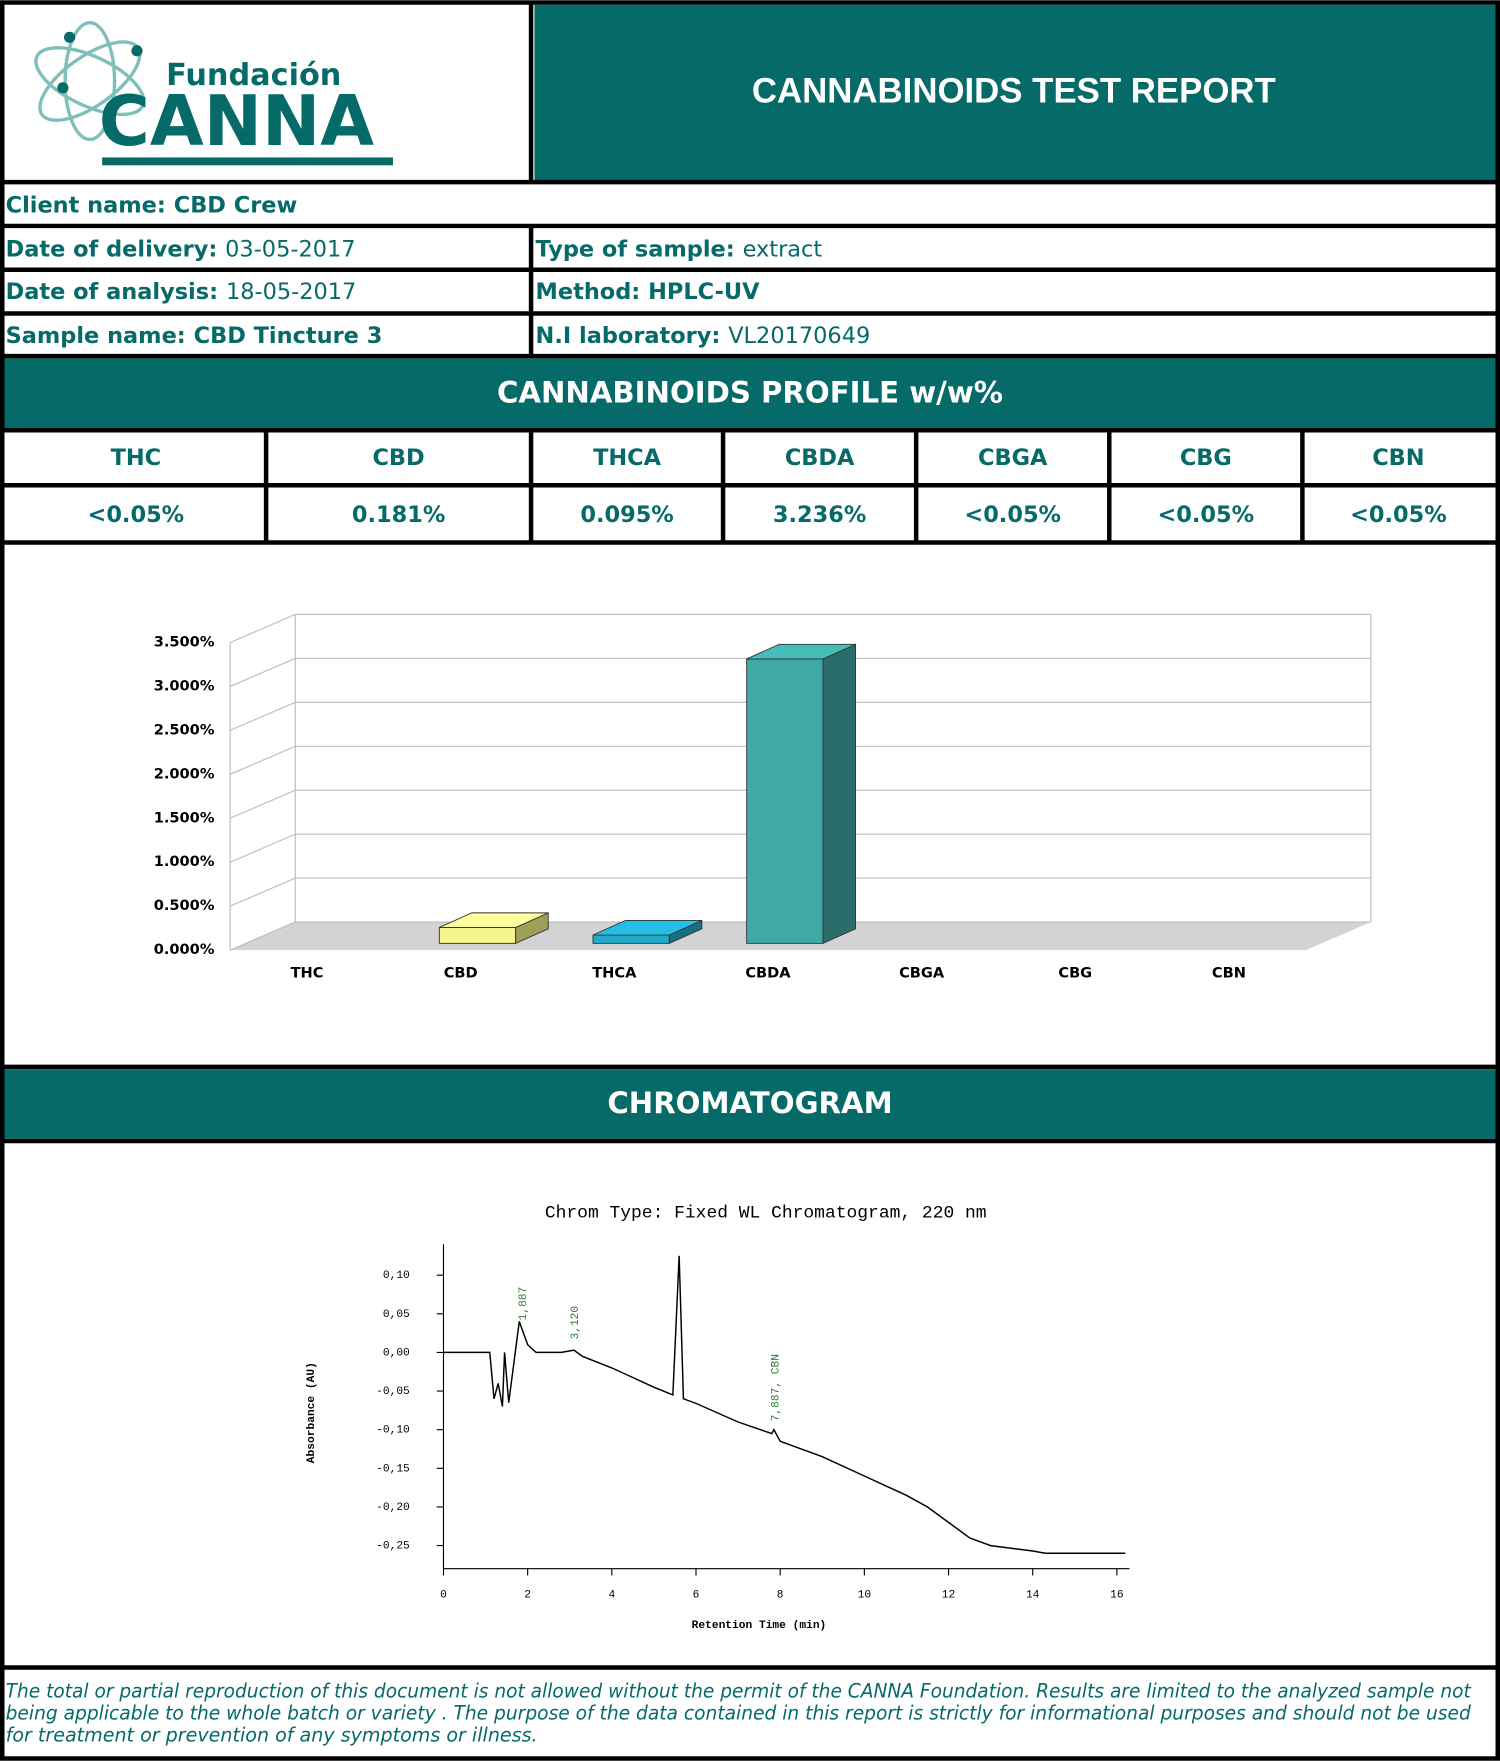  I want to click on field-value: CBD Crew, so click(235, 205).